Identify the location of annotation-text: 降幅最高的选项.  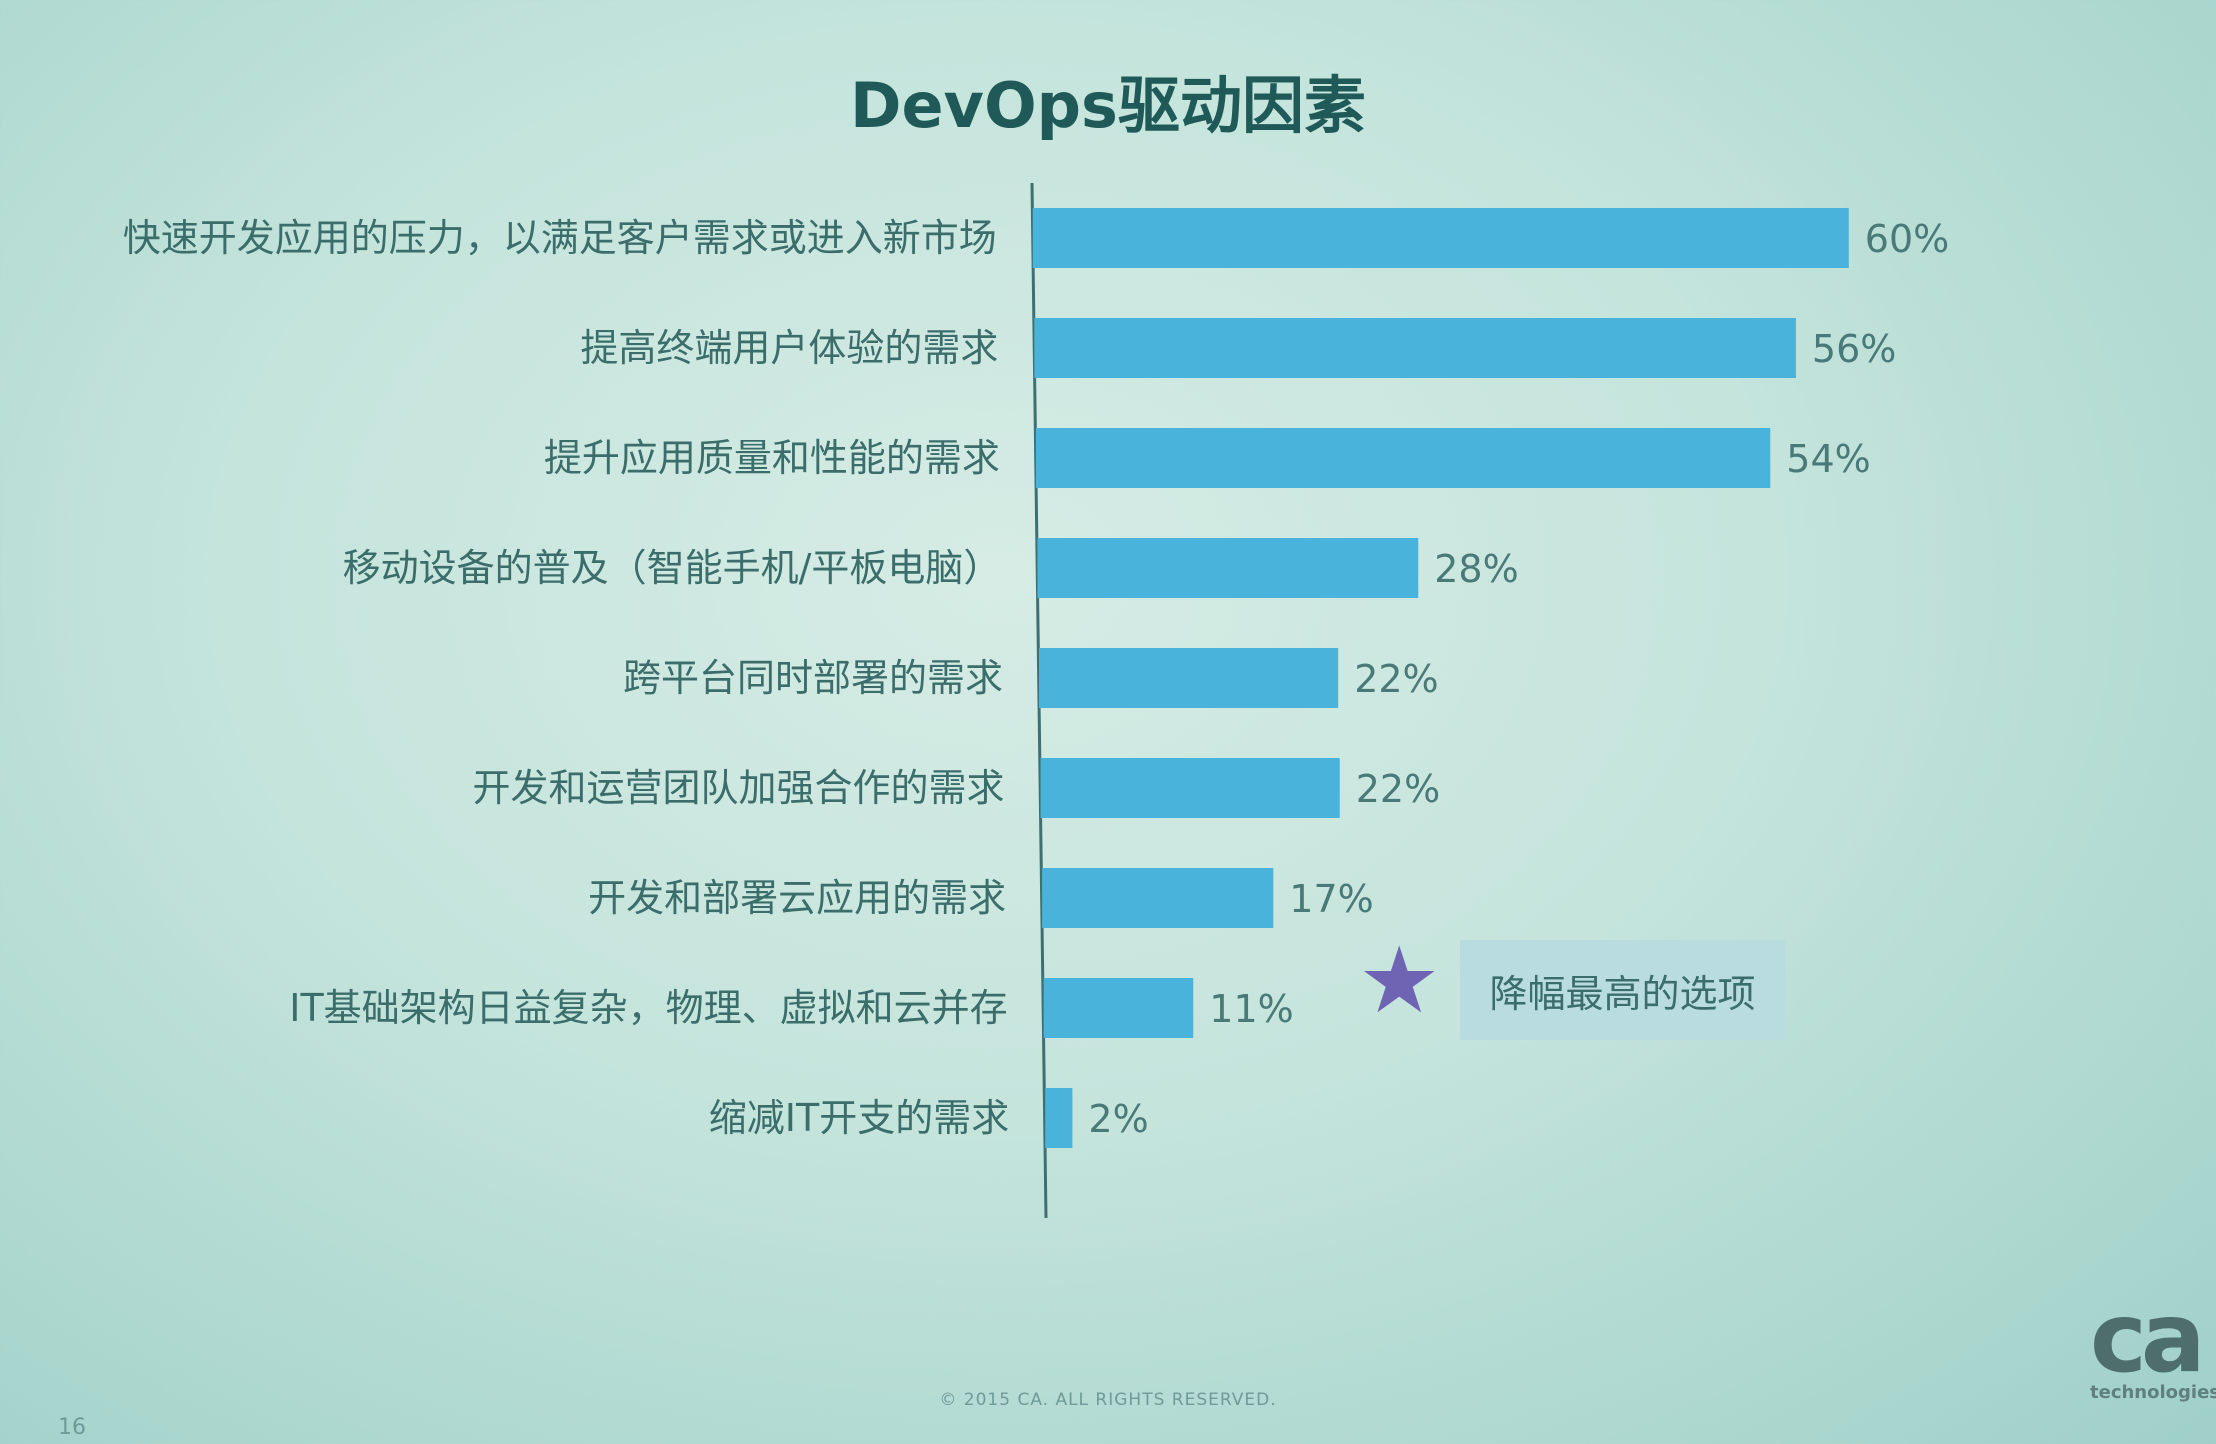
(1622, 993).